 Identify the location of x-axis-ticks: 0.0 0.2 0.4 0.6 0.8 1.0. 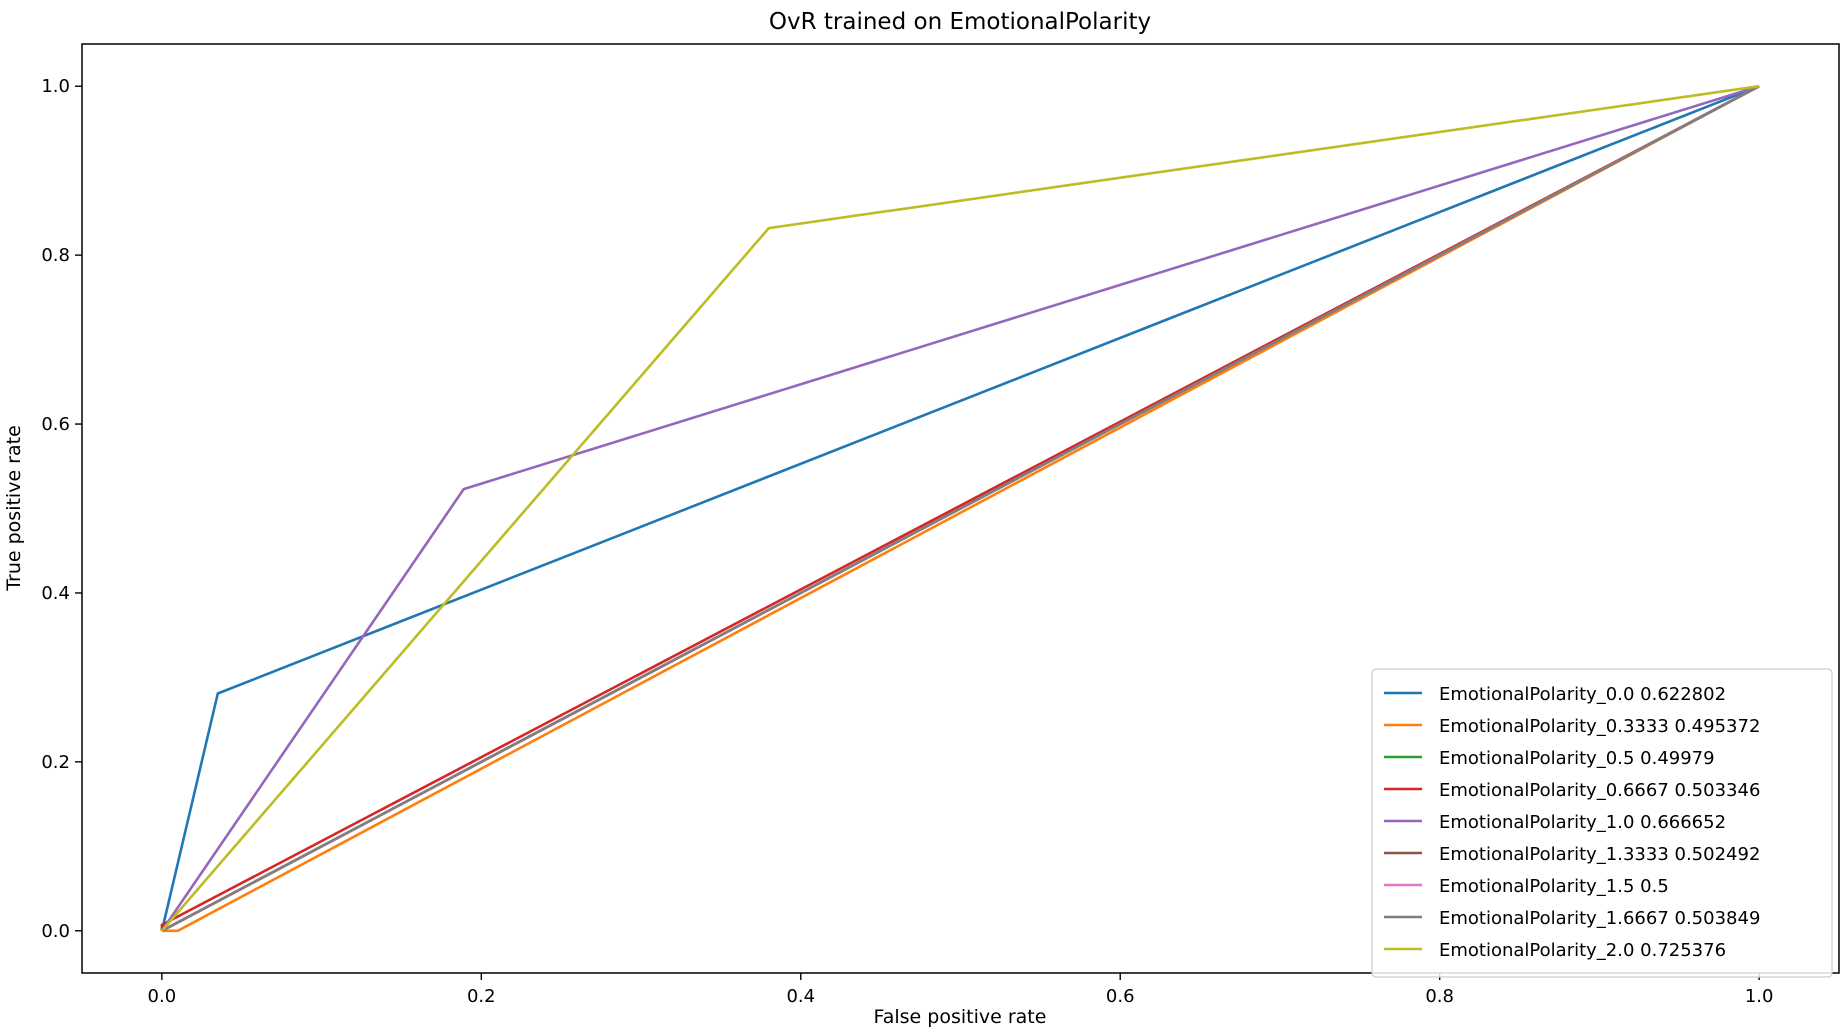
(961, 990).